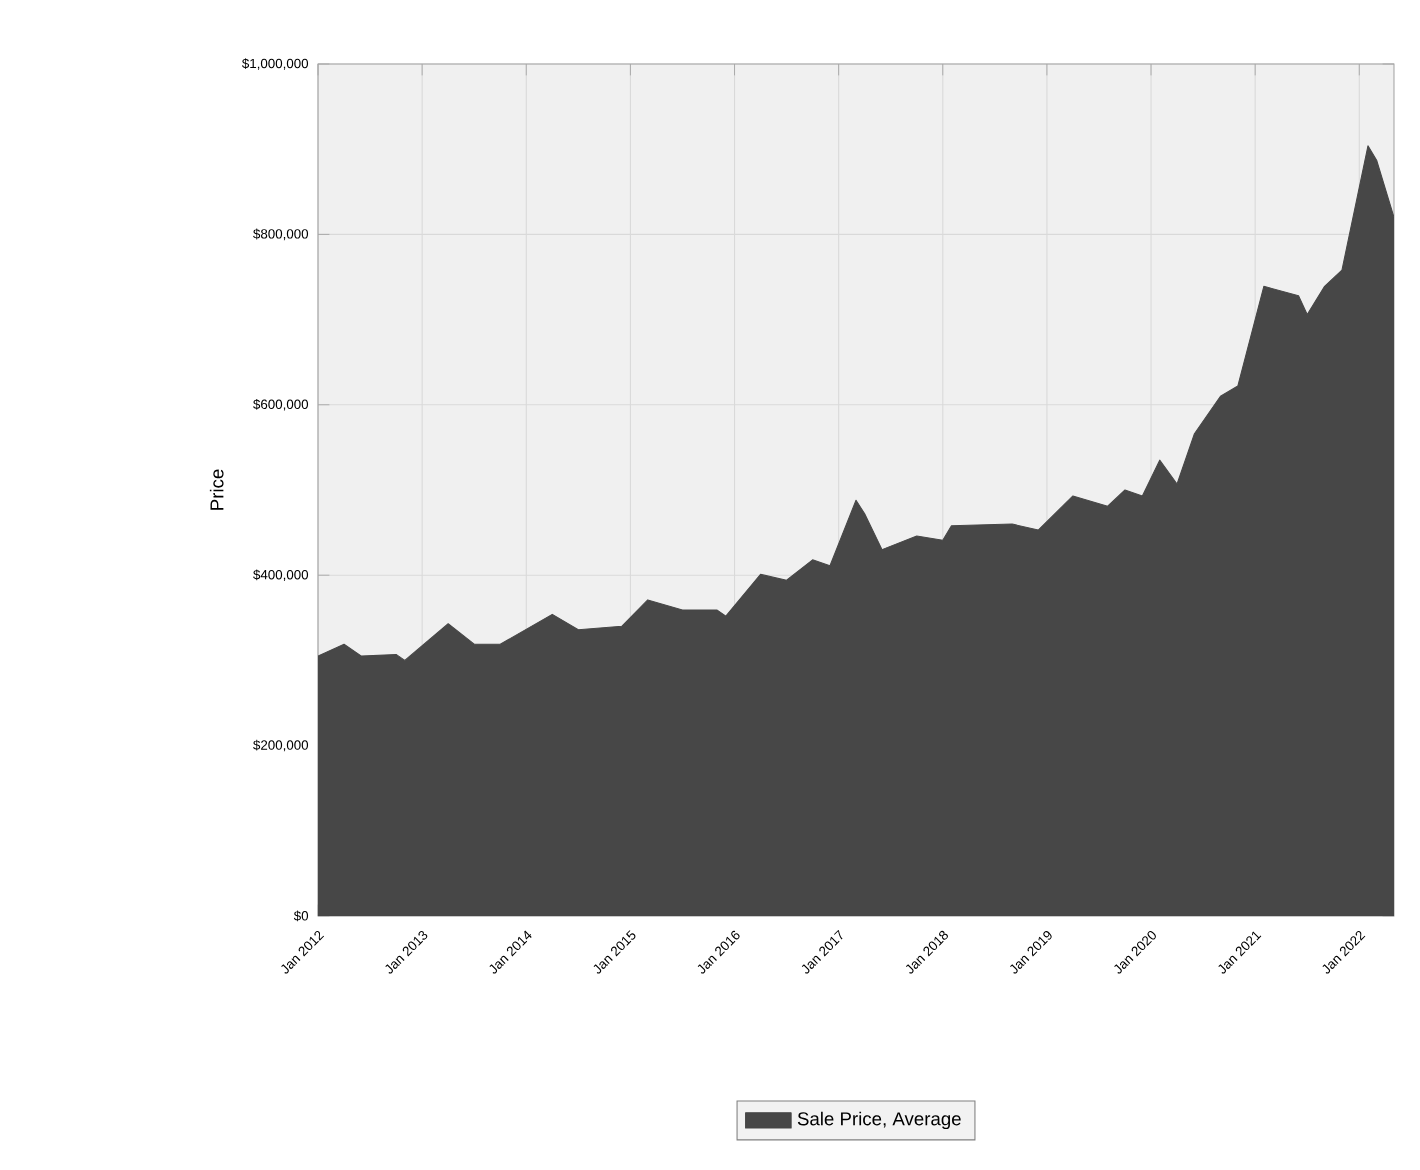 The height and width of the screenshot is (1170, 1420). What do you see at coordinates (216, 489) in the screenshot?
I see `y-axis-title: Price` at bounding box center [216, 489].